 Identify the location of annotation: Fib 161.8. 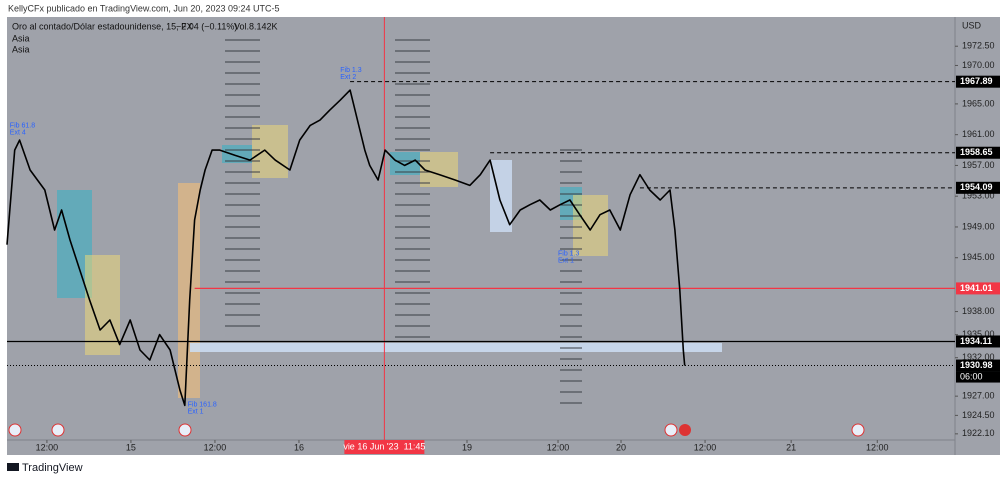
(202, 404).